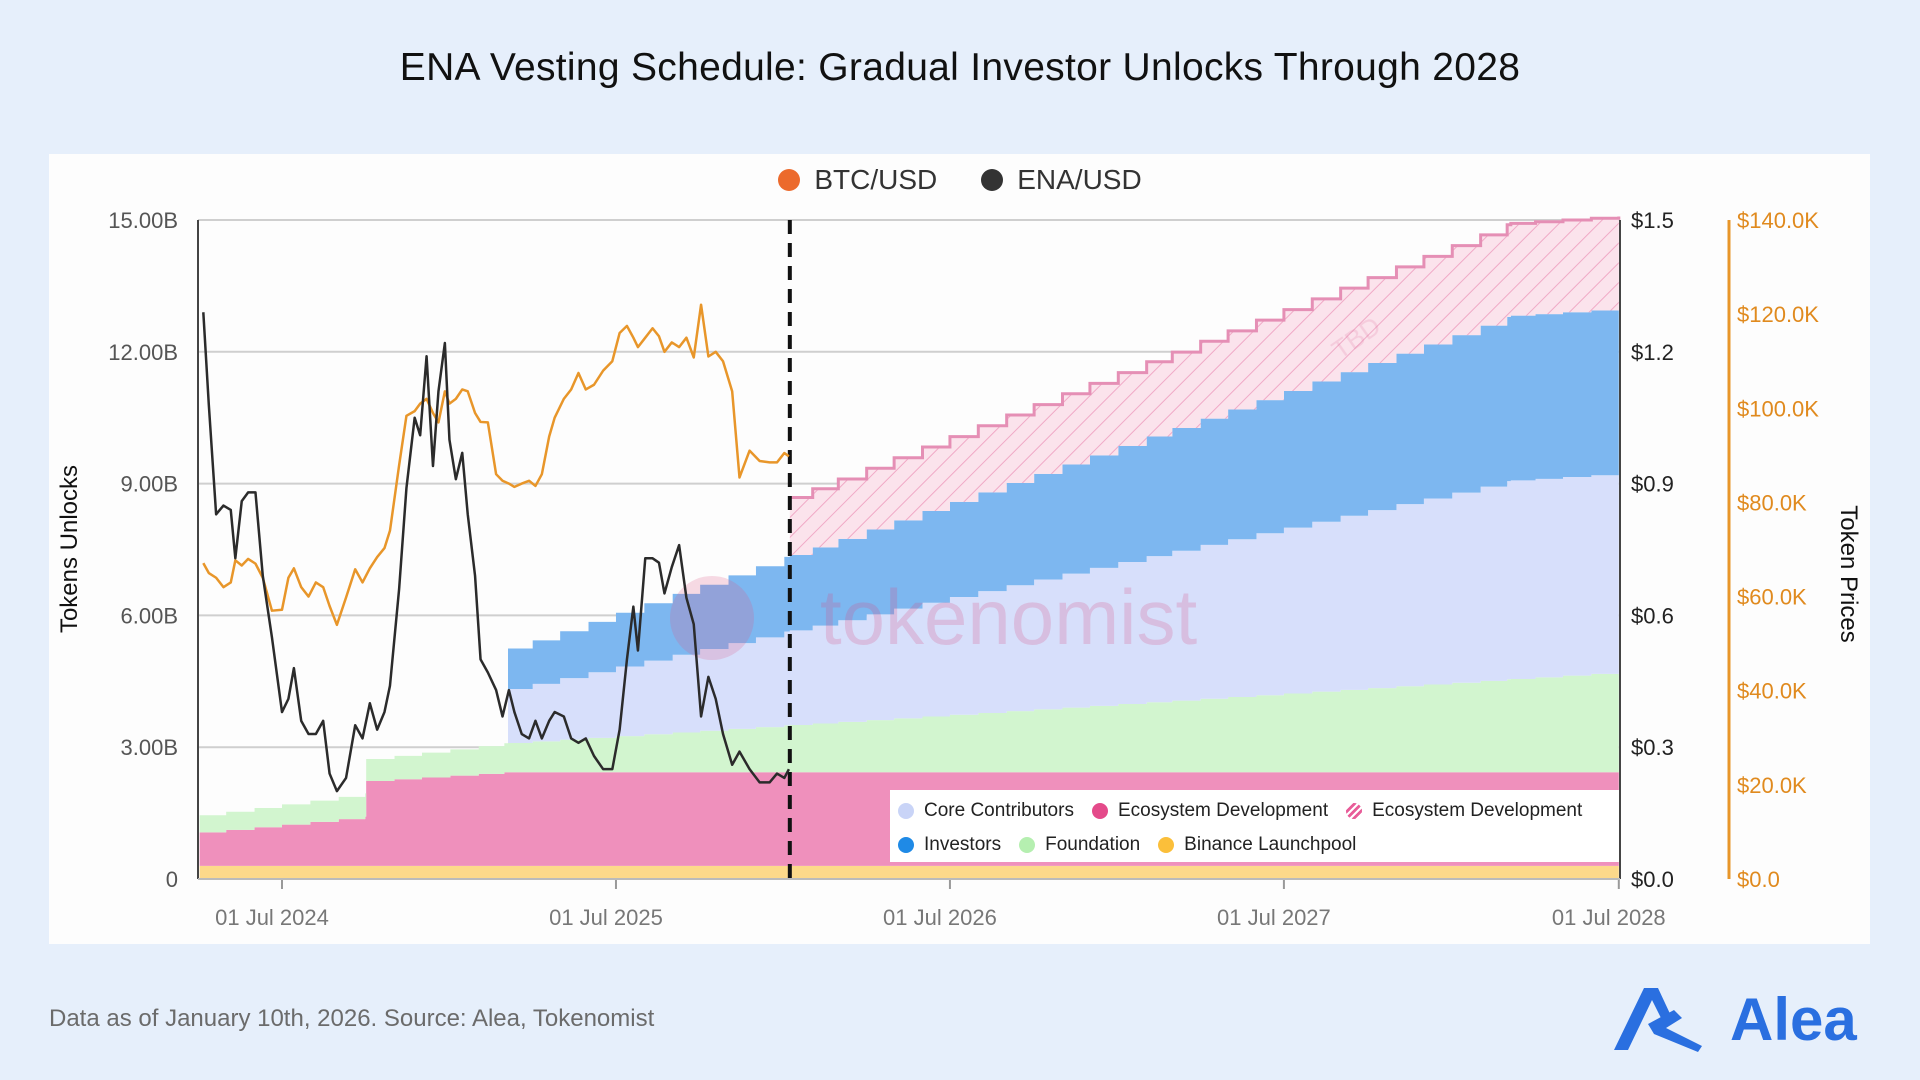  I want to click on legend-item: Core Contributors, so click(986, 811).